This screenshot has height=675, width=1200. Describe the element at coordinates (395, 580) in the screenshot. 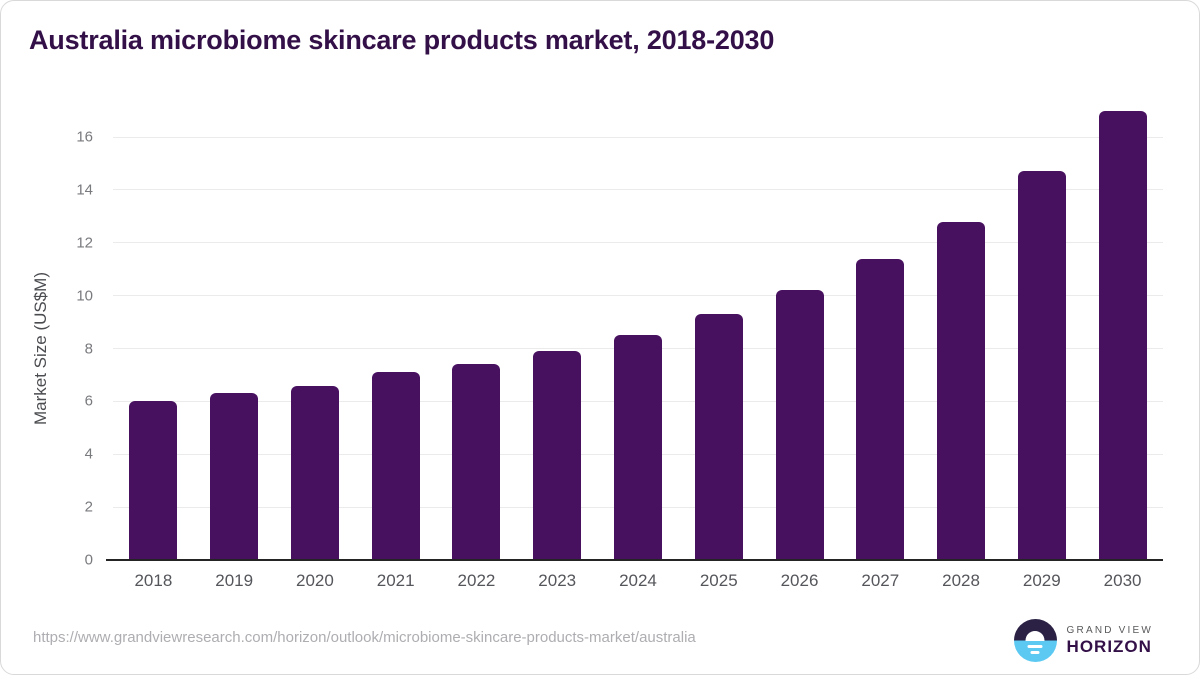

I see `x-label-2021: 2021` at that location.